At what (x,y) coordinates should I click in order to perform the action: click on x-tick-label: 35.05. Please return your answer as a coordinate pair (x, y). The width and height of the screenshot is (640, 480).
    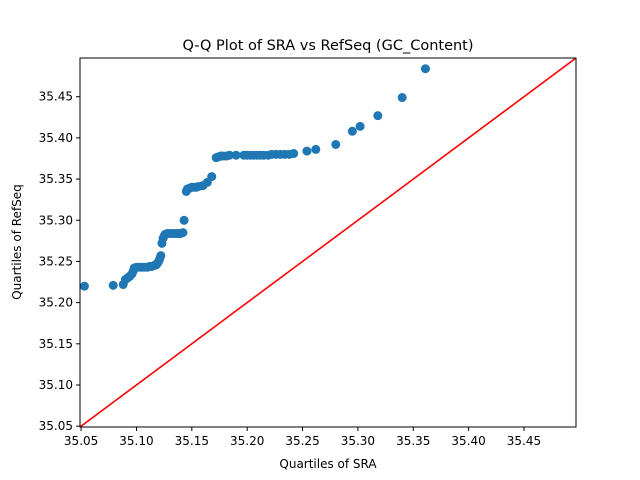
    Looking at the image, I should click on (81, 441).